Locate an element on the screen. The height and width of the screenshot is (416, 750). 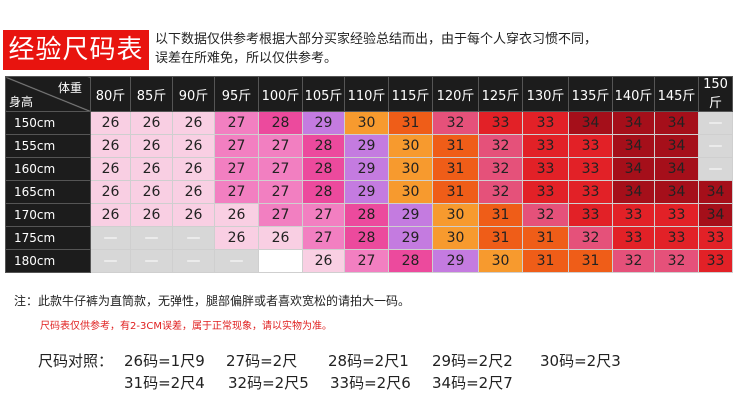
height-header-cell: 165cm is located at coordinates (48, 192).